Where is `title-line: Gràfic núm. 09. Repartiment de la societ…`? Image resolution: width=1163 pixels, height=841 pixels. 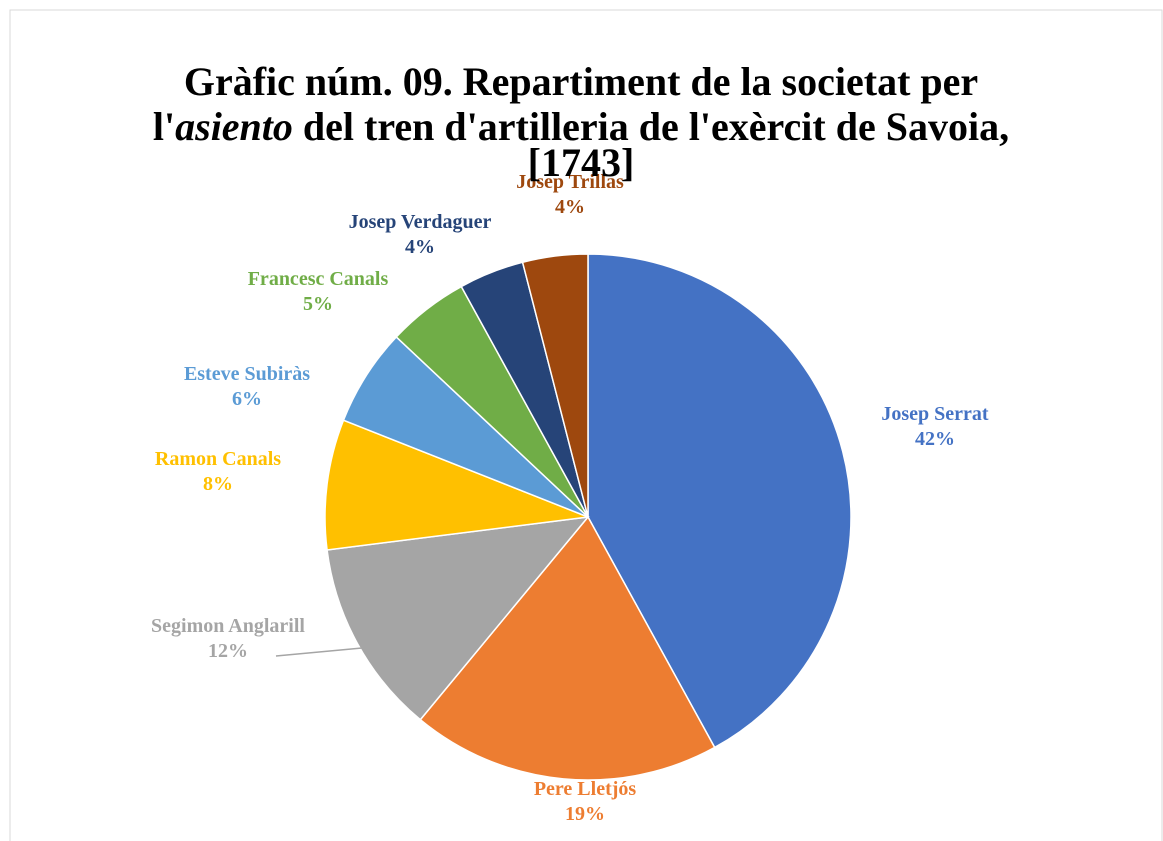 title-line: Gràfic núm. 09. Repartiment de la societ… is located at coordinates (581, 81).